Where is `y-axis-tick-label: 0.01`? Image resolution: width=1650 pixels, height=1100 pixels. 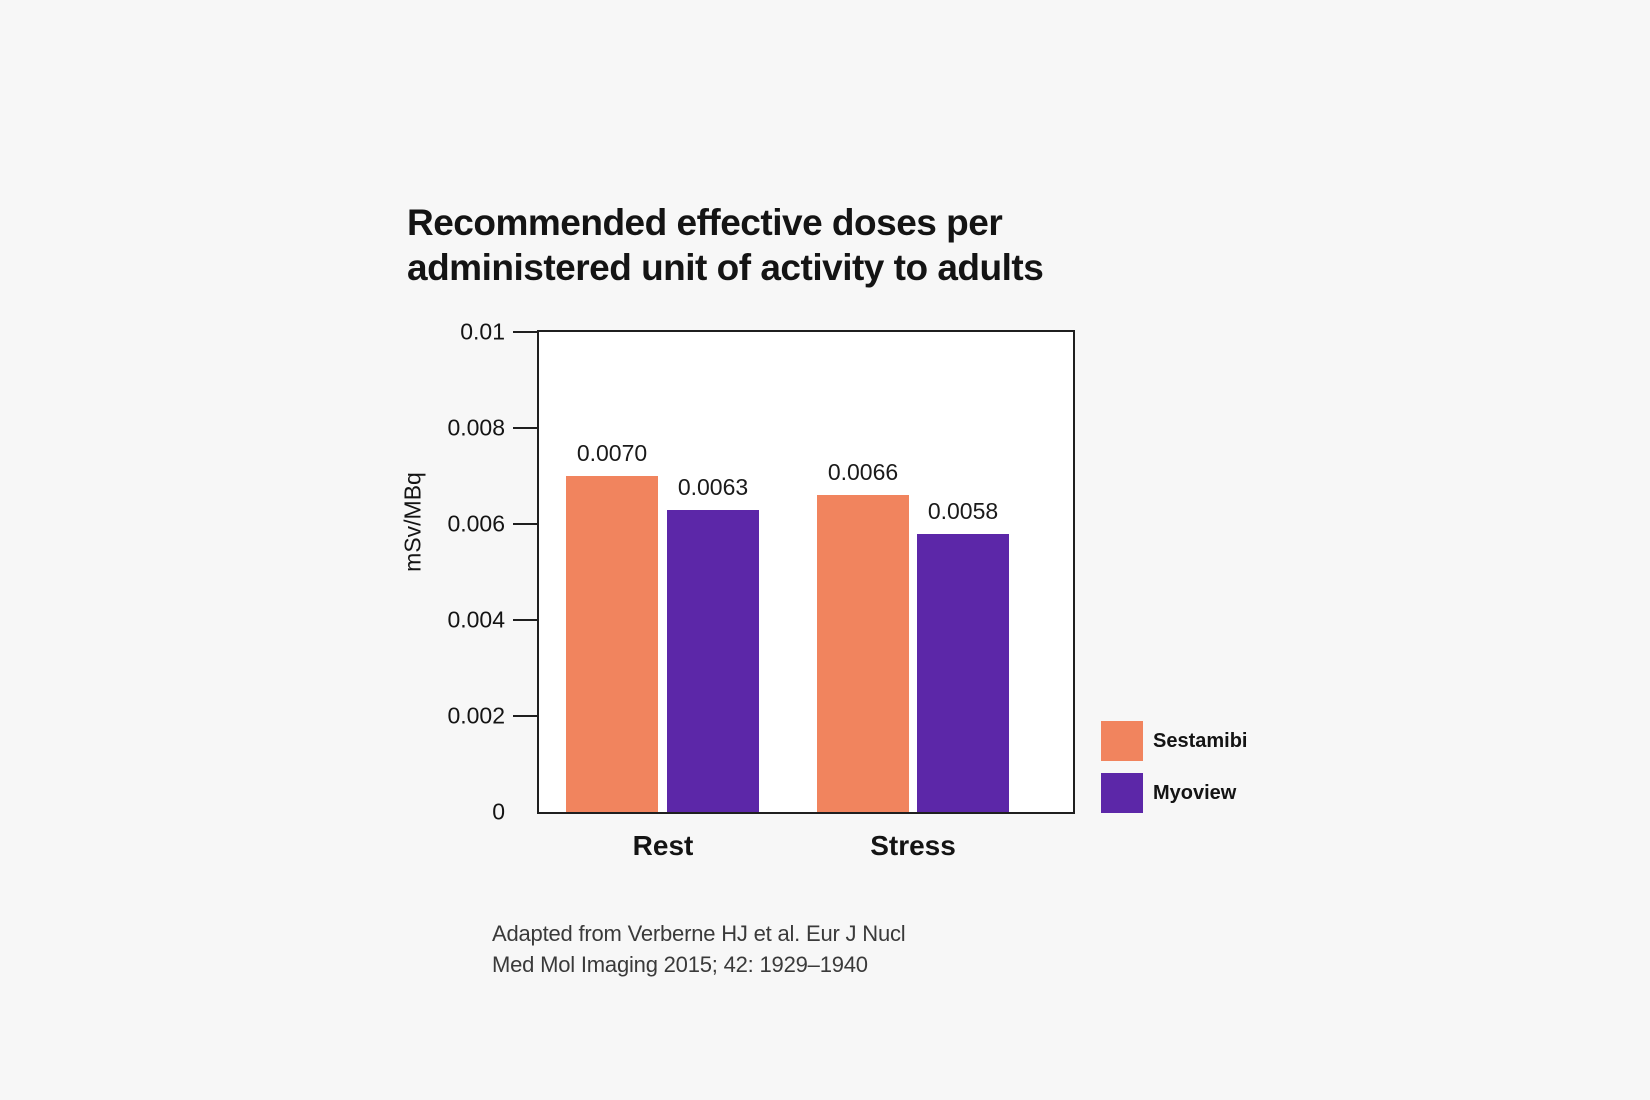 y-axis-tick-label: 0.01 is located at coordinates (482, 331).